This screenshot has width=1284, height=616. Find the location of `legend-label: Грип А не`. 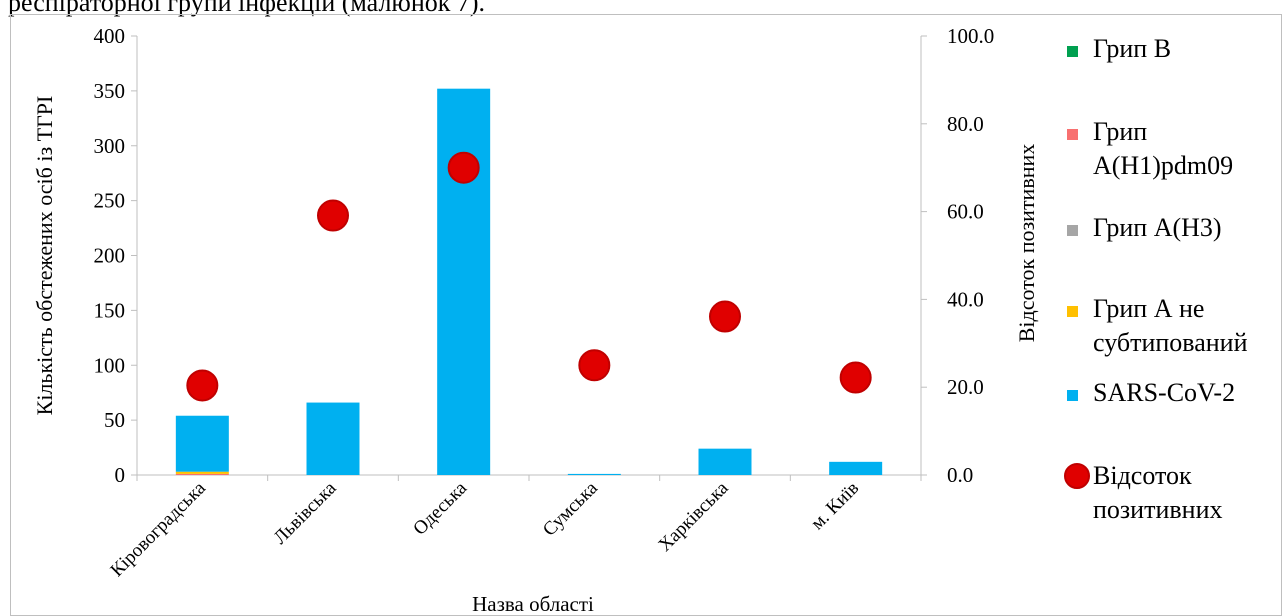

legend-label: Грип А не is located at coordinates (1148, 308).